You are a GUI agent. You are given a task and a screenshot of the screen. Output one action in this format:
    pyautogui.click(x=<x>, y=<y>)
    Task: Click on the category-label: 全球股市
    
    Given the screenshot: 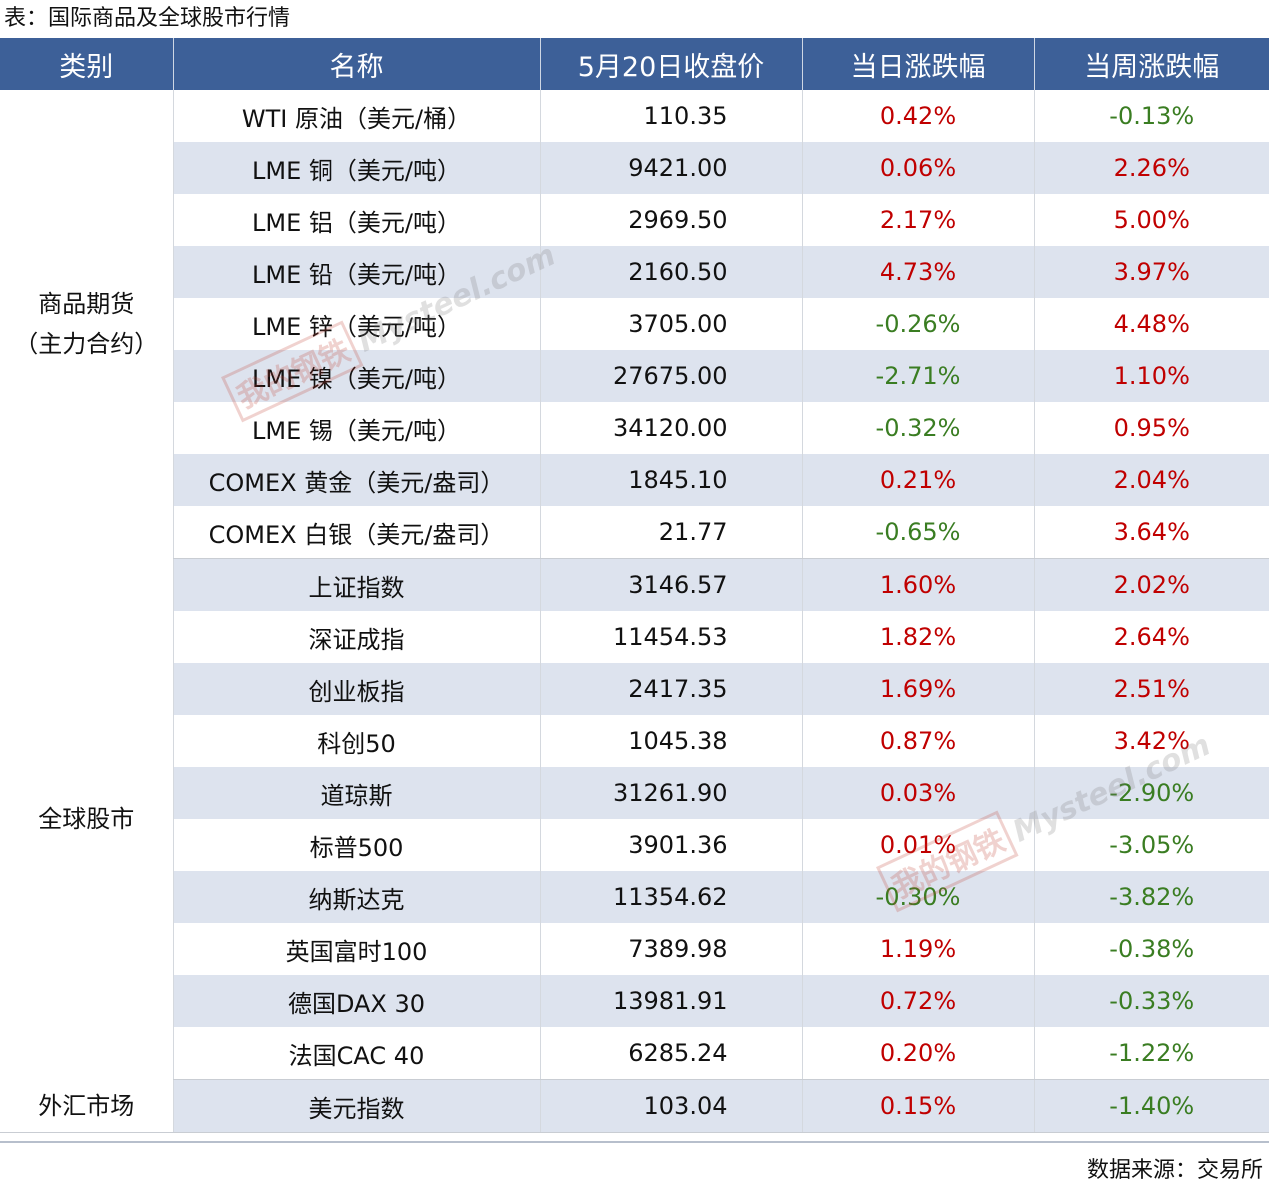 What is the action you would take?
    pyautogui.click(x=86, y=819)
    